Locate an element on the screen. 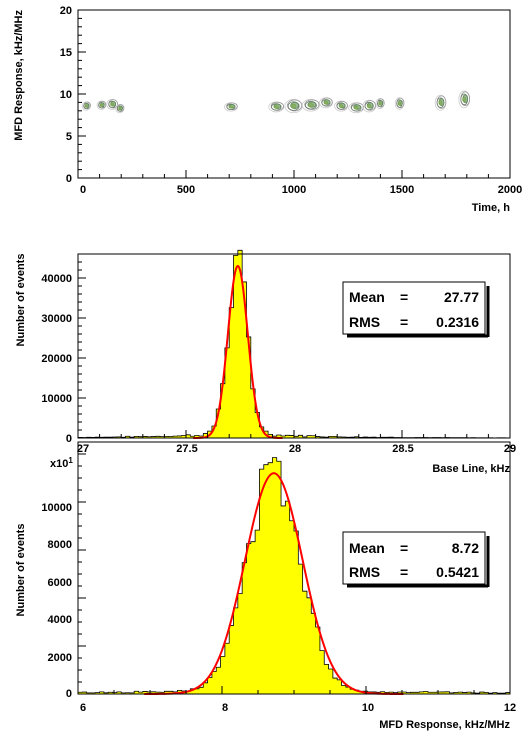 This screenshot has height=736, width=528. x-tick-label: 0 is located at coordinates (83, 190).